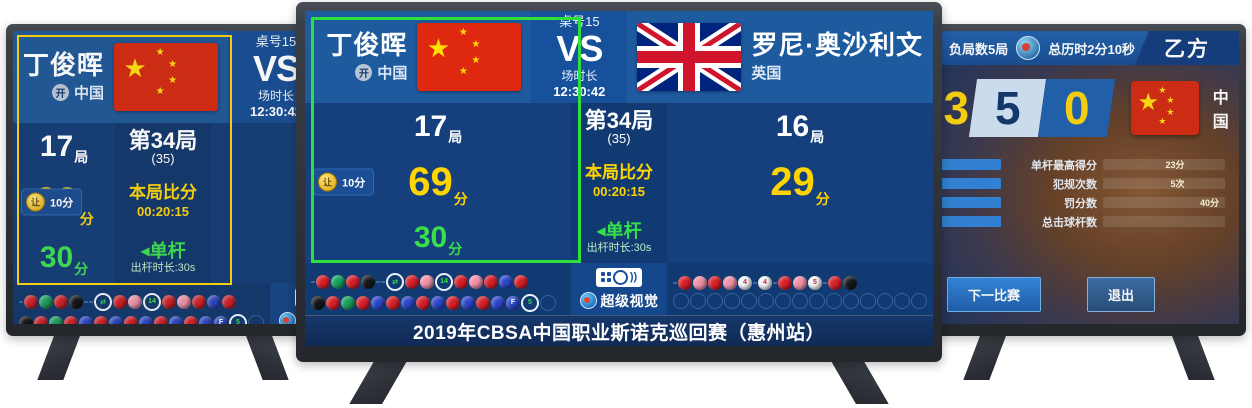  What do you see at coordinates (89, 94) in the screenshot?
I see `player-a-country: 中国` at bounding box center [89, 94].